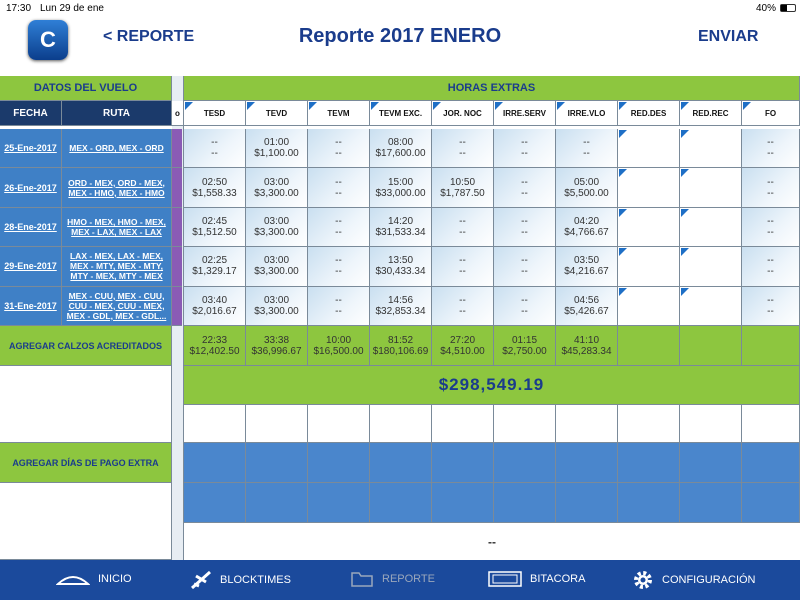 The height and width of the screenshot is (600, 800). I want to click on totals-label: AGREGAR CALZOS ACREDITADOS, so click(86, 346).